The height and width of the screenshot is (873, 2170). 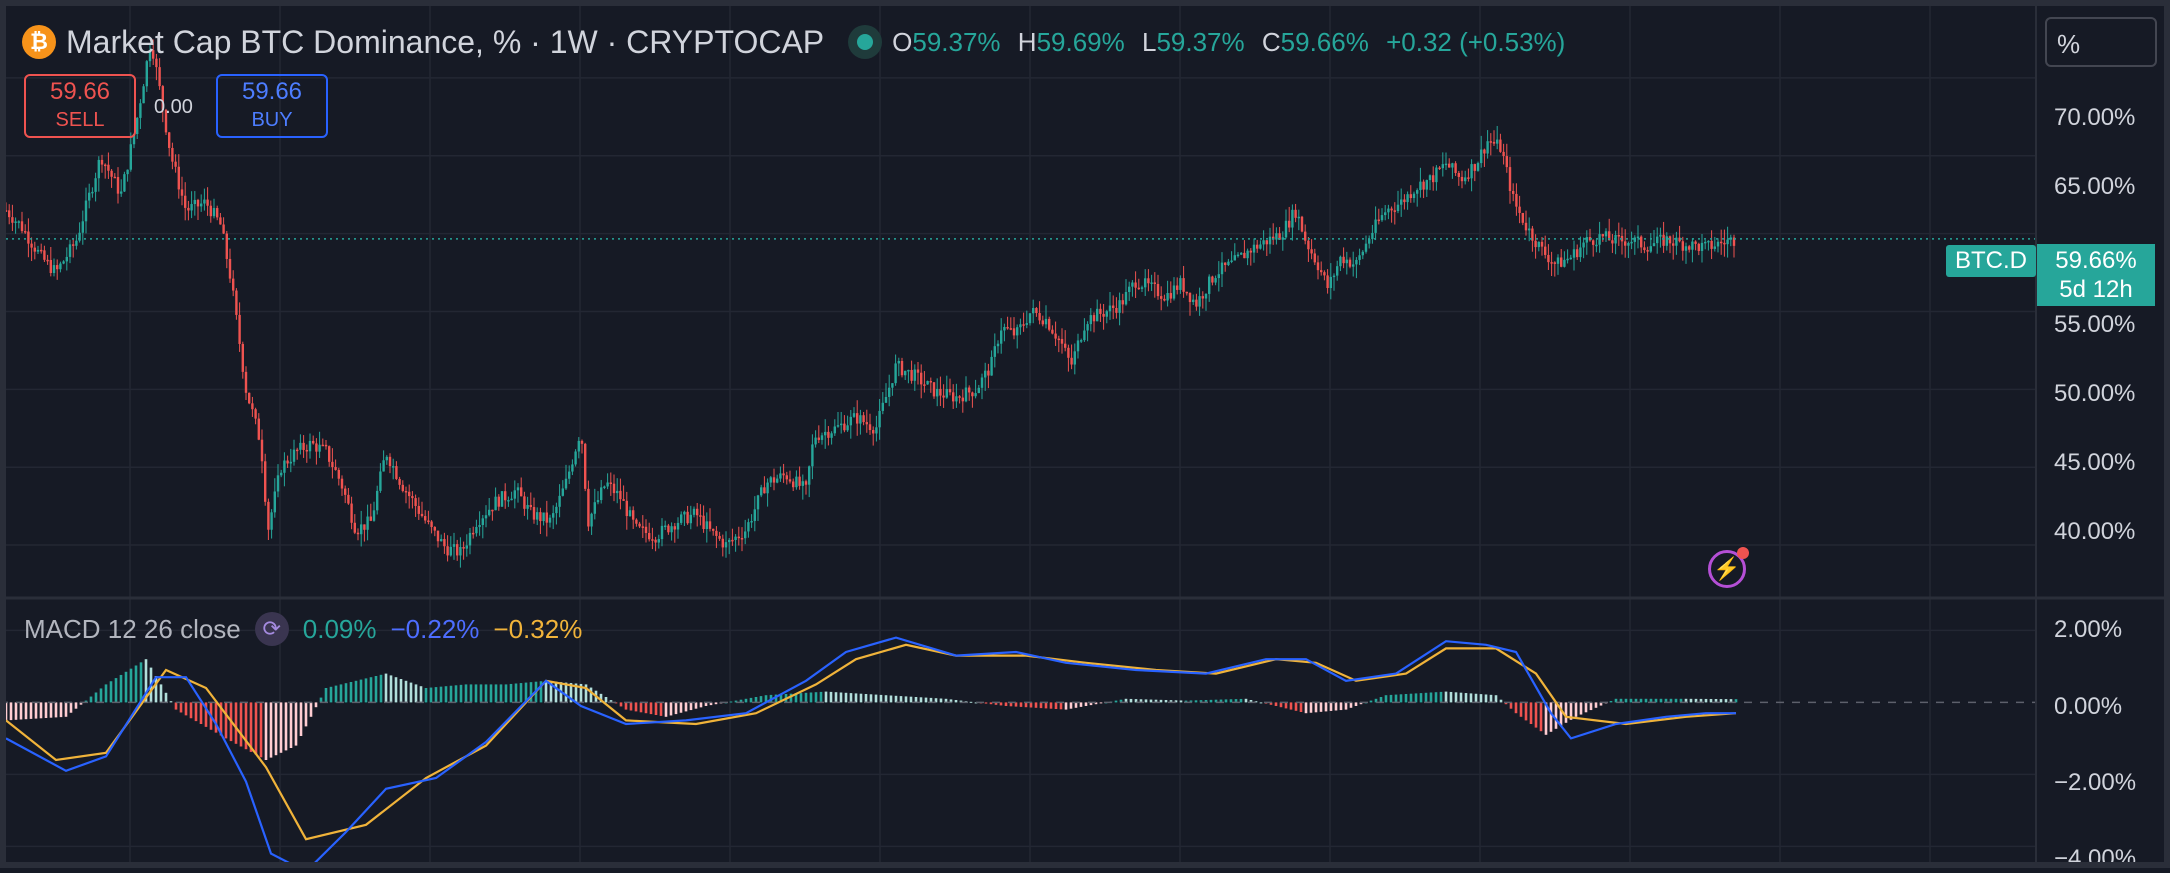 I want to click on sell-price: 59.66, so click(x=80, y=91).